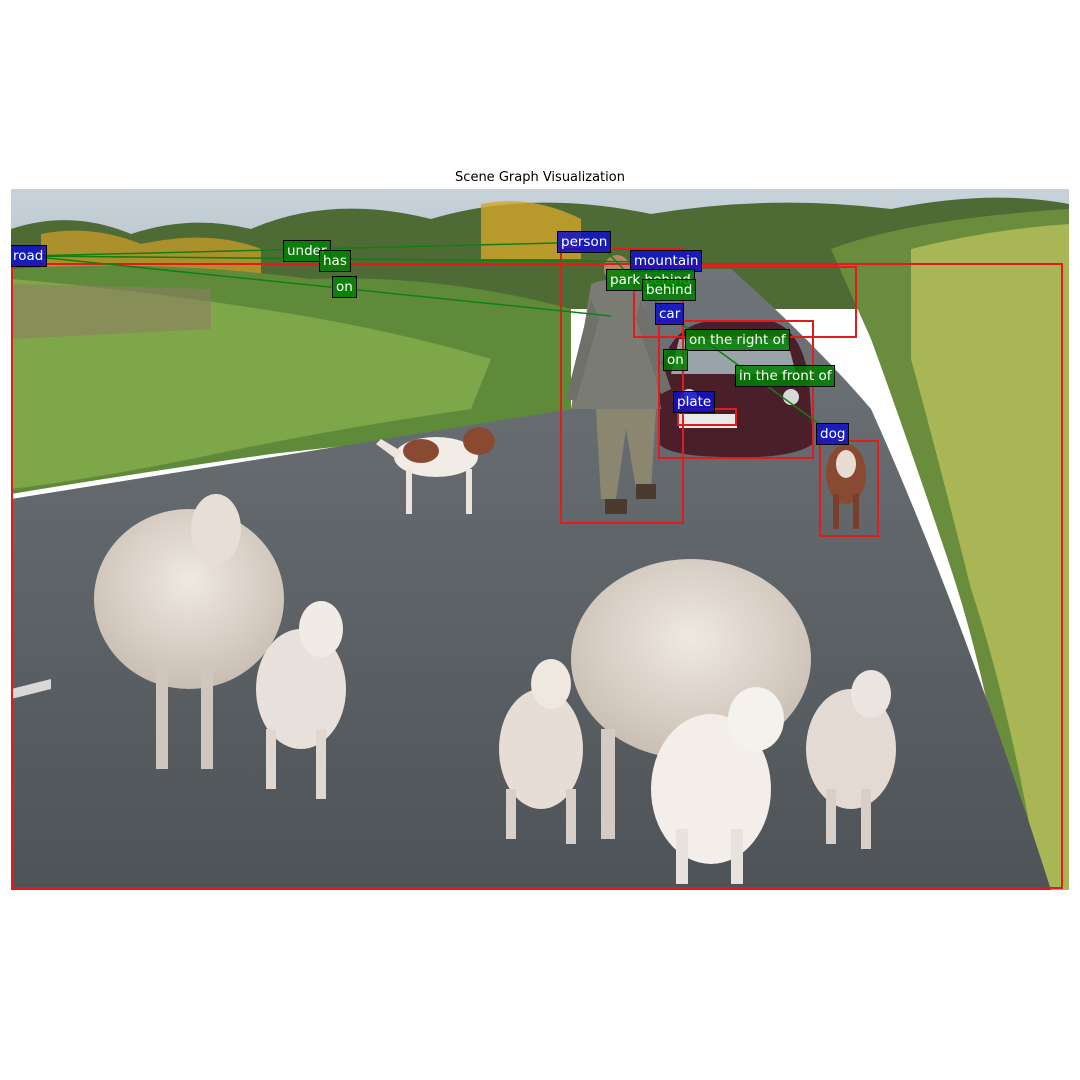 This screenshot has height=1080, width=1080. I want to click on relation-label-under: under, so click(307, 251).